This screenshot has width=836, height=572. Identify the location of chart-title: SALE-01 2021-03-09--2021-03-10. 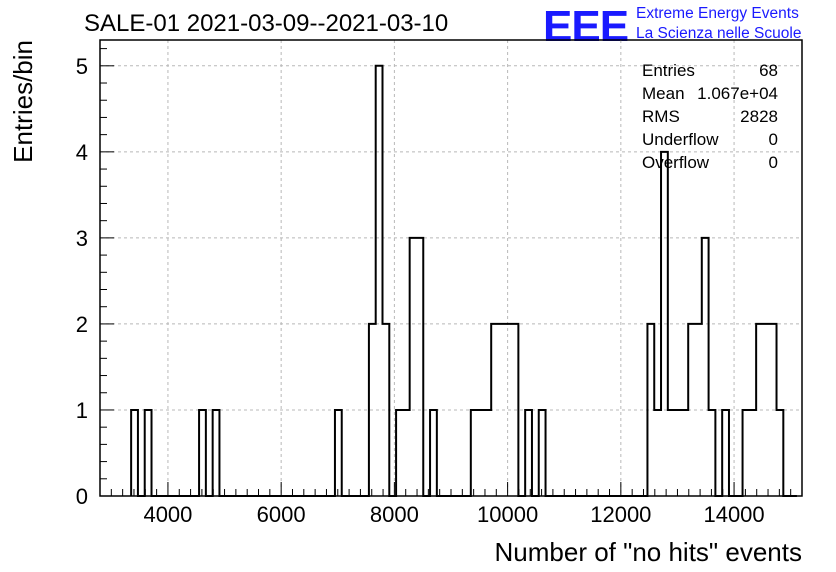
(266, 23).